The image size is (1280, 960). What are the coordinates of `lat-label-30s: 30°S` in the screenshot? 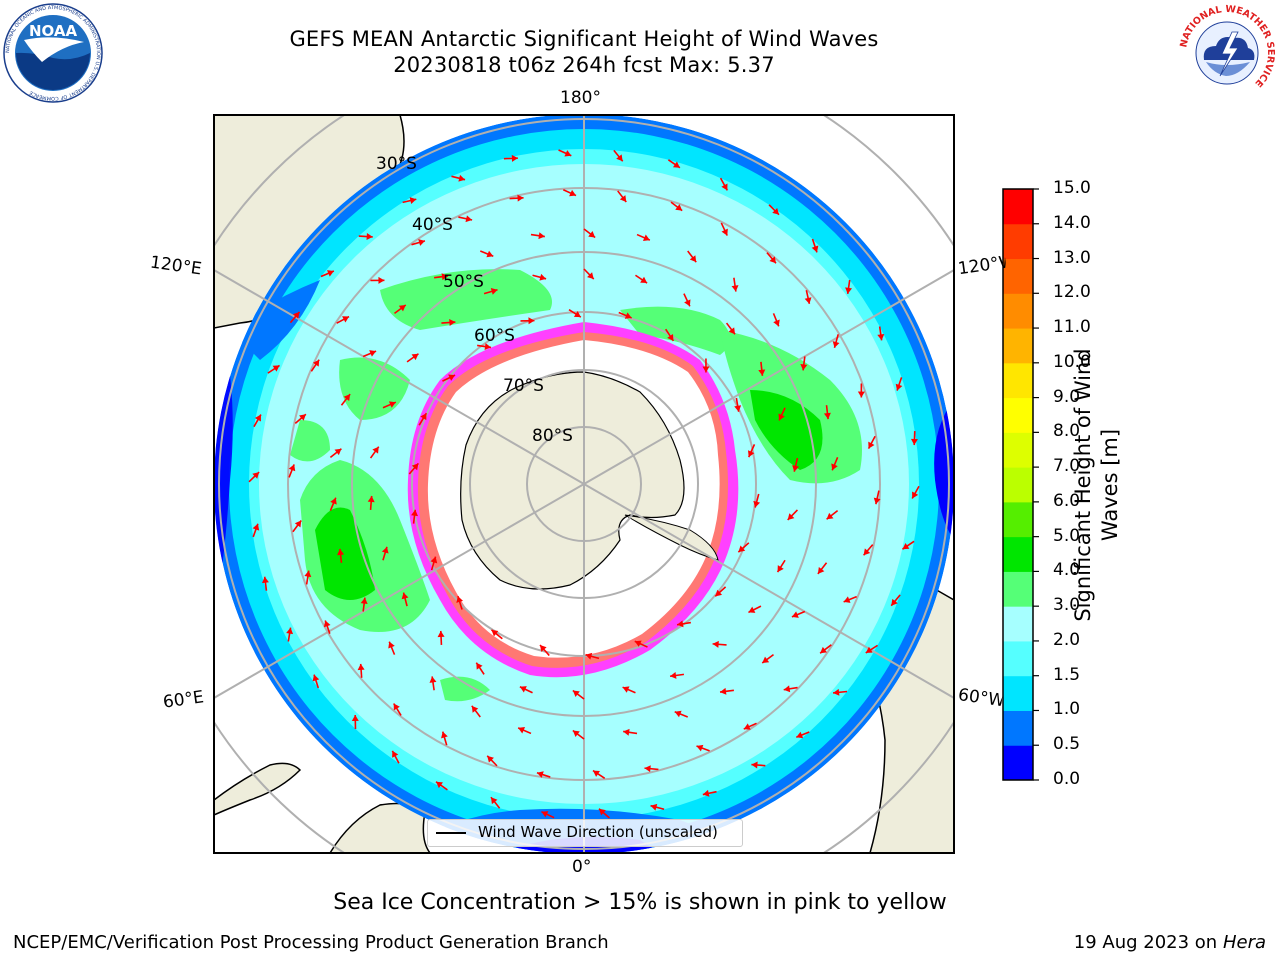 It's located at (396, 164).